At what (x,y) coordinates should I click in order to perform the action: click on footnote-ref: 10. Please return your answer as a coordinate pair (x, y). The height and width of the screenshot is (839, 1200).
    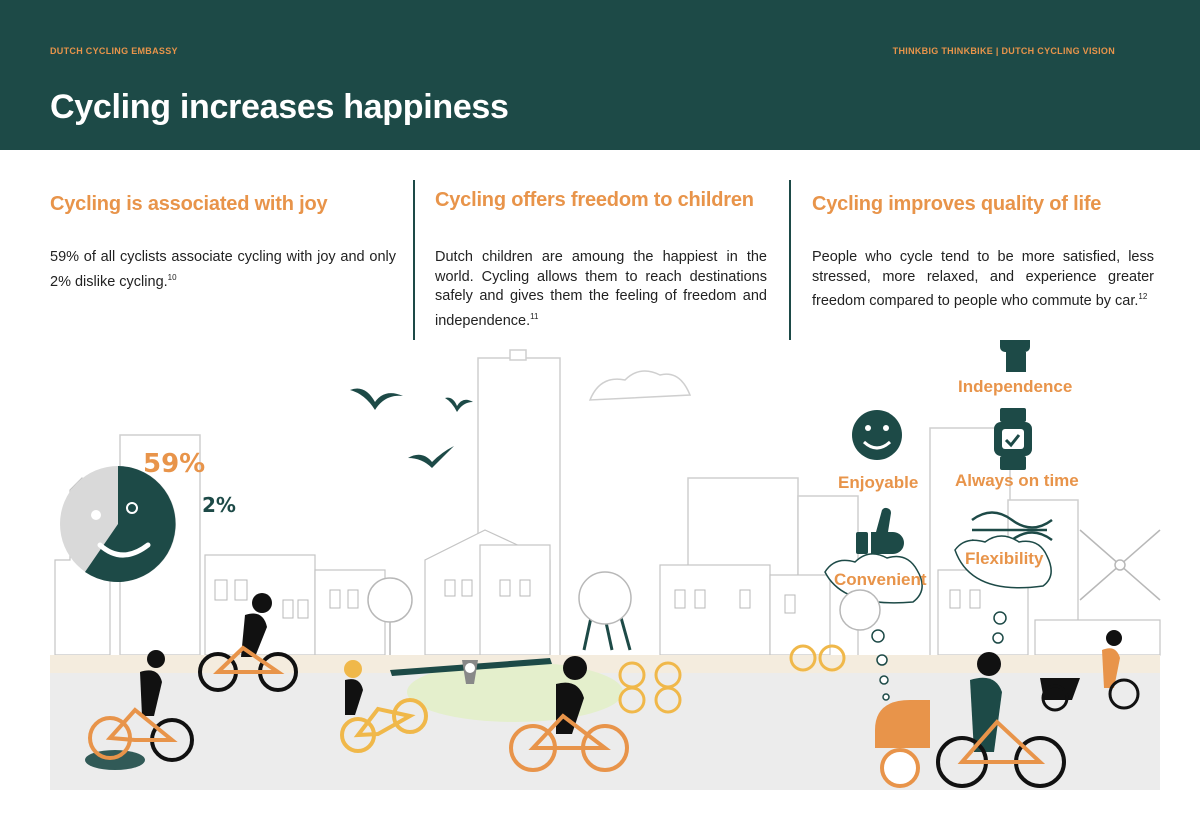
    Looking at the image, I should click on (172, 277).